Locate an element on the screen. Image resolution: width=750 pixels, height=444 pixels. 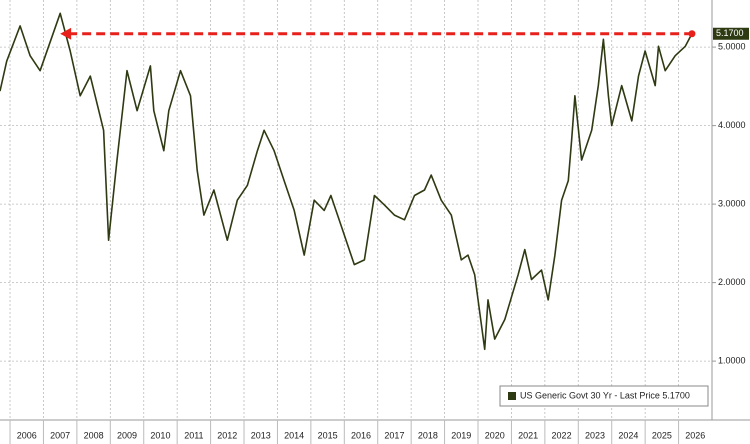
legend-swatch is located at coordinates (512, 396).